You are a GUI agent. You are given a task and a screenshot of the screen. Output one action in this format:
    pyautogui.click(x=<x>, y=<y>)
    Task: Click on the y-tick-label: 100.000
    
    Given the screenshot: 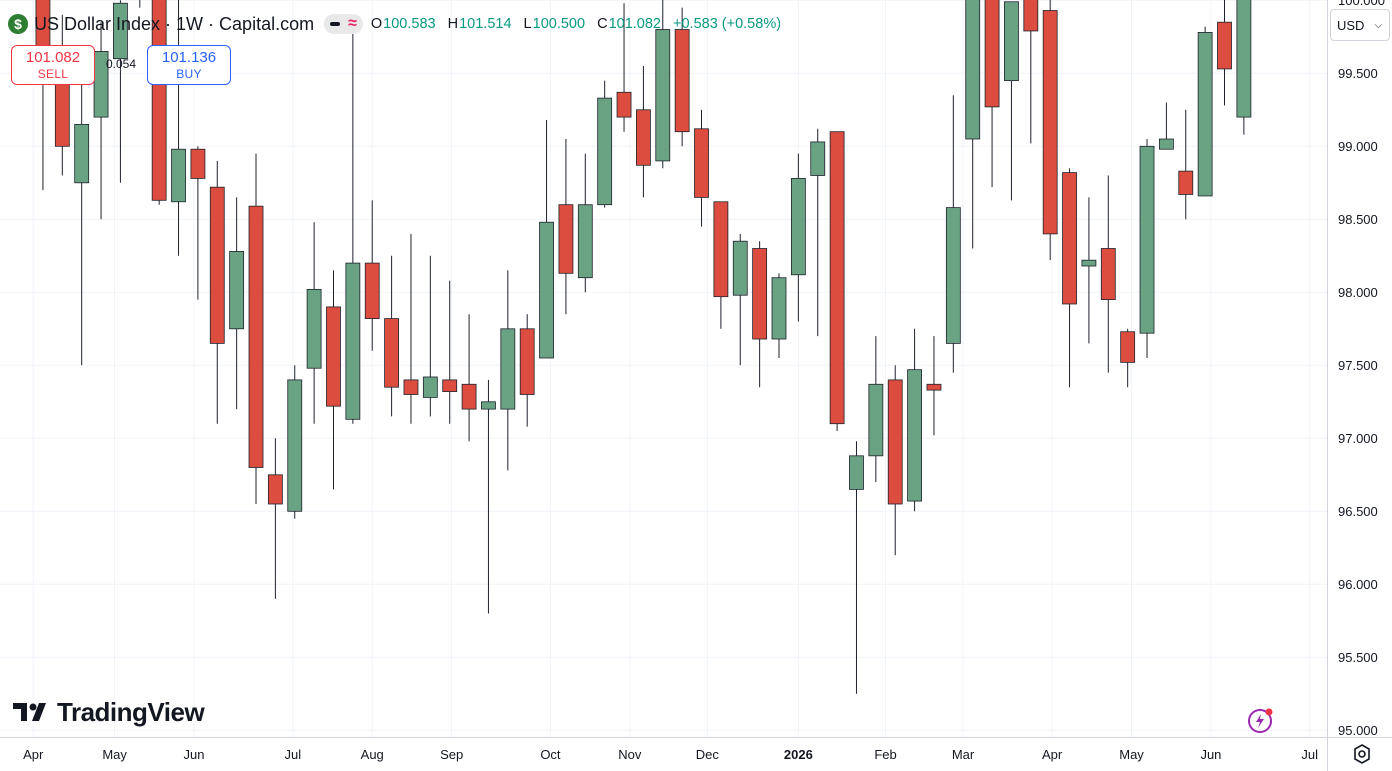 What is the action you would take?
    pyautogui.click(x=1361, y=4)
    